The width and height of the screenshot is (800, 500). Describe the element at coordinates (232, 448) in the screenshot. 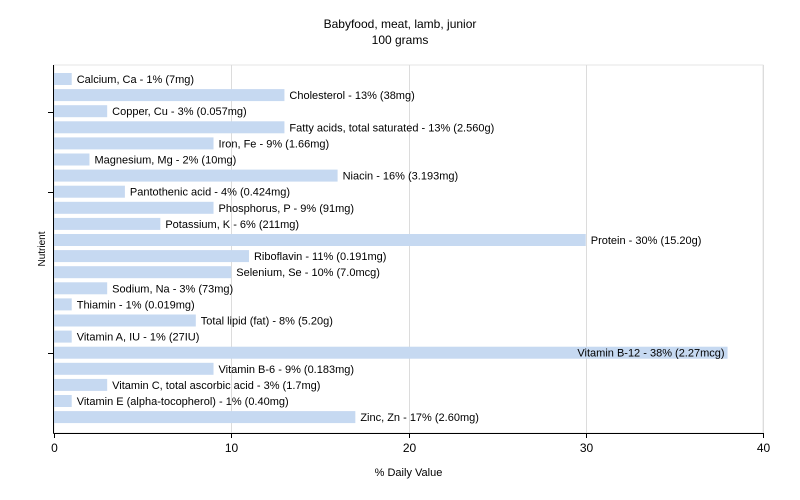

I see `x-tick-label: 10` at that location.